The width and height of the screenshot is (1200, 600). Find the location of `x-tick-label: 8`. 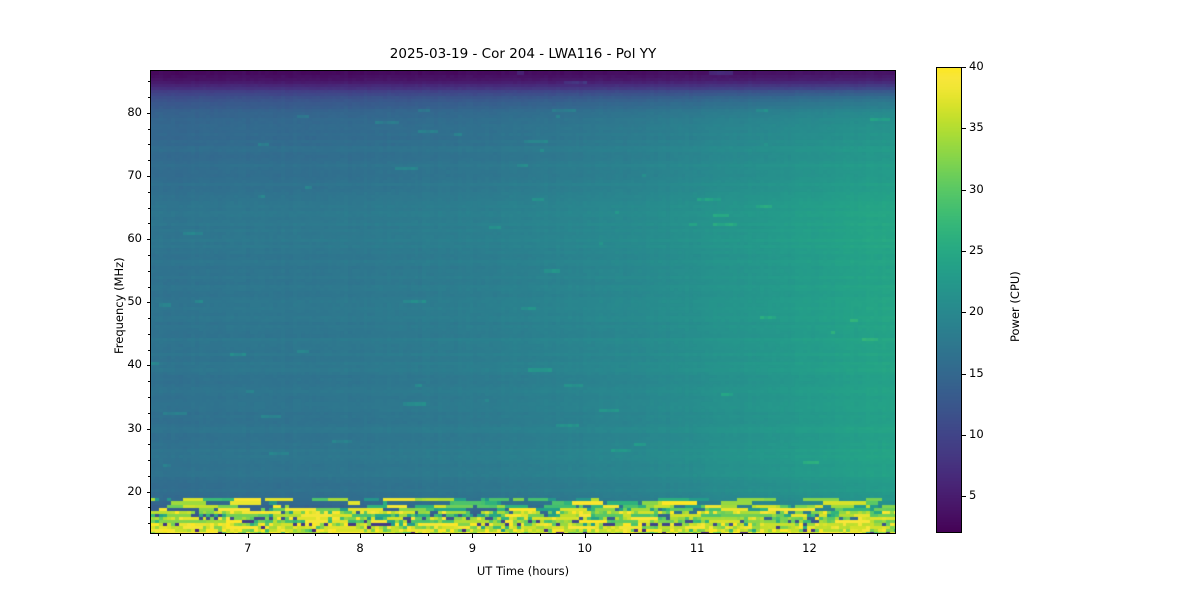

x-tick-label: 8 is located at coordinates (360, 548).